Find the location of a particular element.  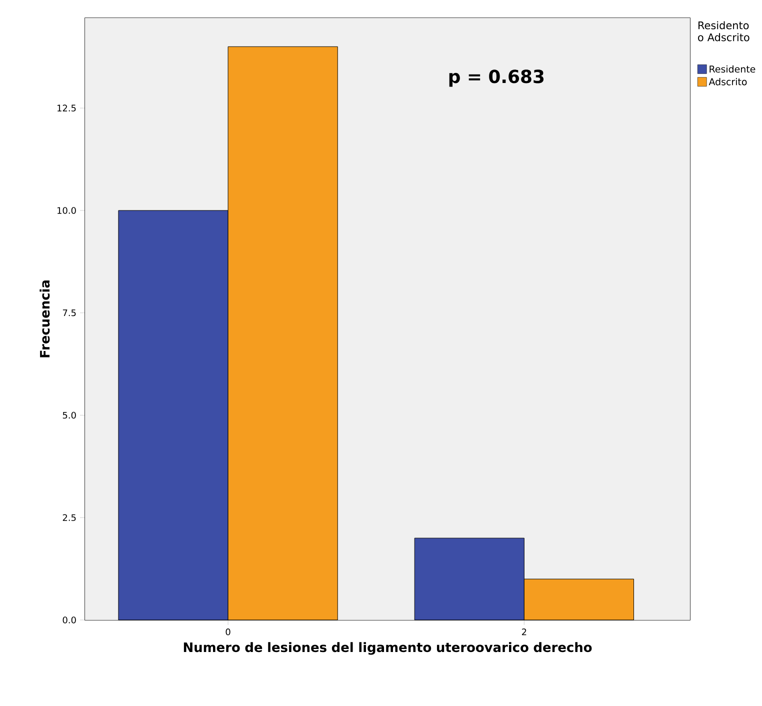

y-tick-label: 12.5 is located at coordinates (67, 108).